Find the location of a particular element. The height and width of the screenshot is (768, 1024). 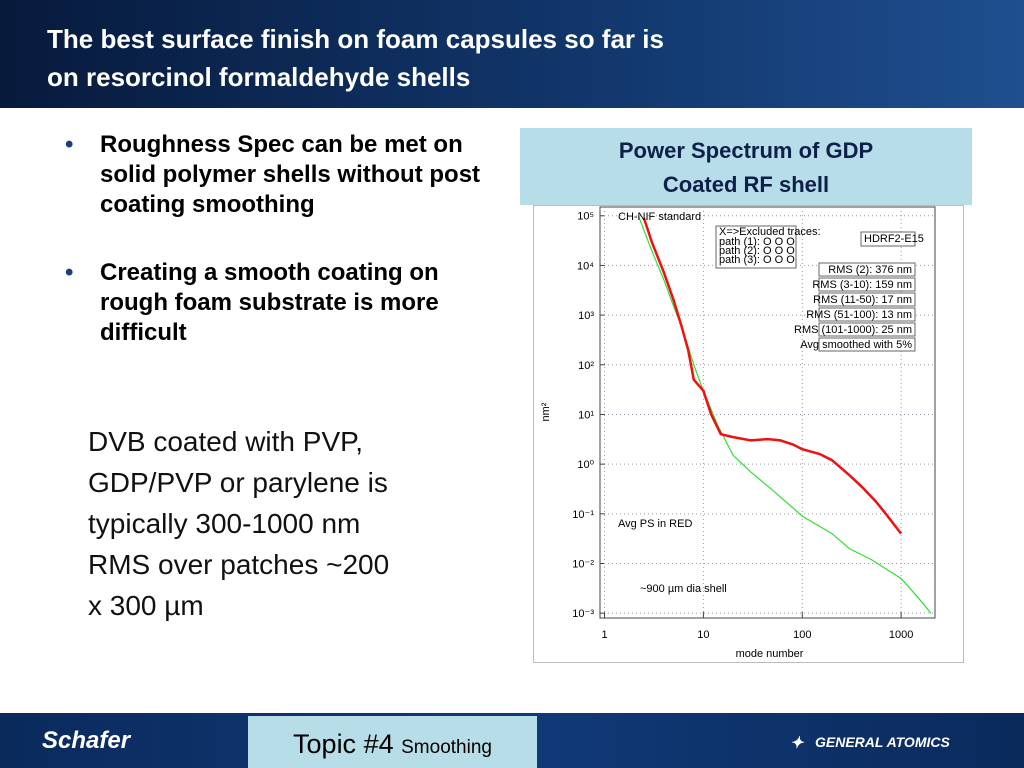

excluded-row: path (3): O O O is located at coordinates (757, 260).